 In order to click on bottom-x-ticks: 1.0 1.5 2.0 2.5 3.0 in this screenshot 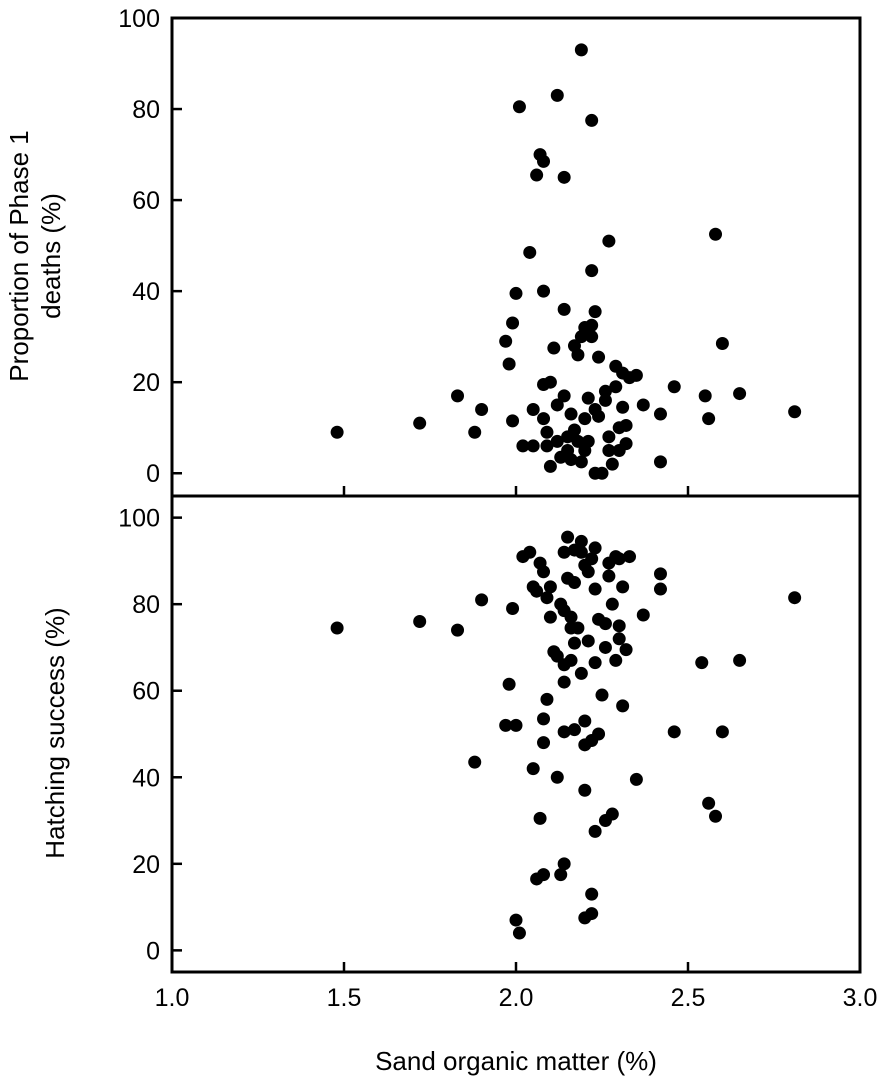, I will do `click(516, 987)`.